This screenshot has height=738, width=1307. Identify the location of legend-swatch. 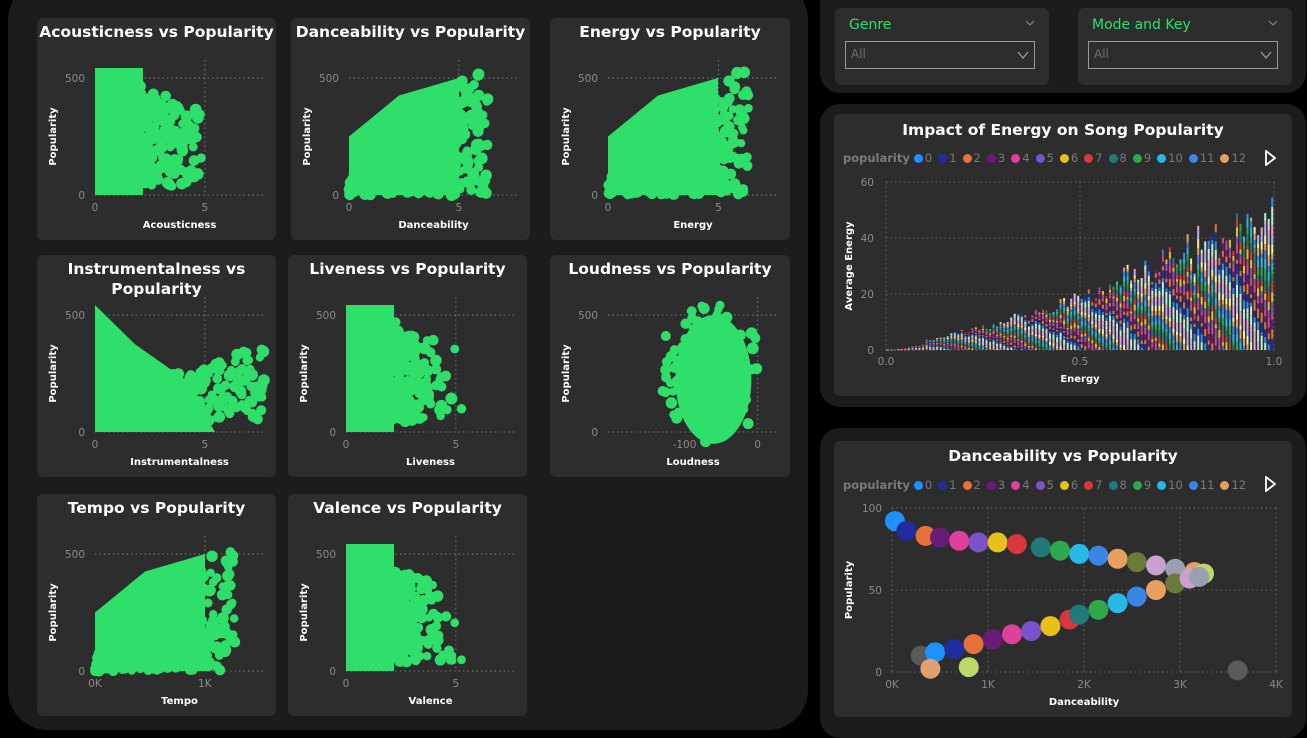
(1089, 158).